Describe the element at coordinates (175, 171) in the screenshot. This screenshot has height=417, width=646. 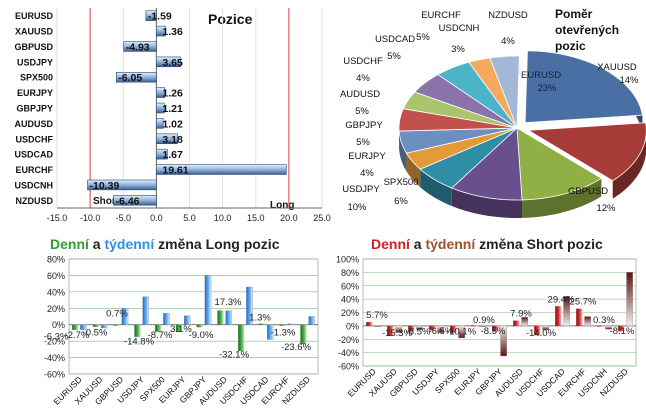
I see `value-label: 19.61` at that location.